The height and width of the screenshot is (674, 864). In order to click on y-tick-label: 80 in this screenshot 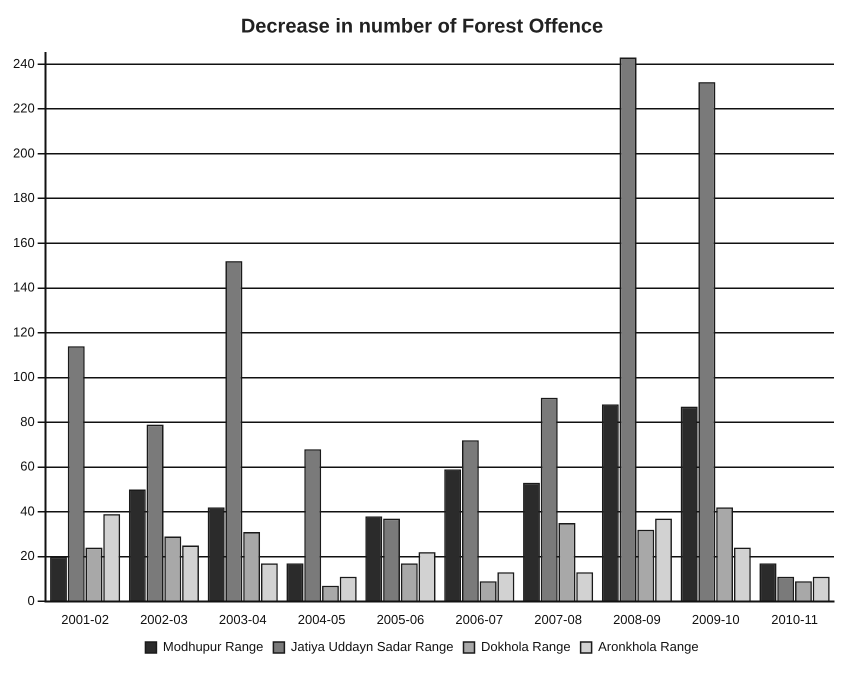, I will do `click(27, 421)`.